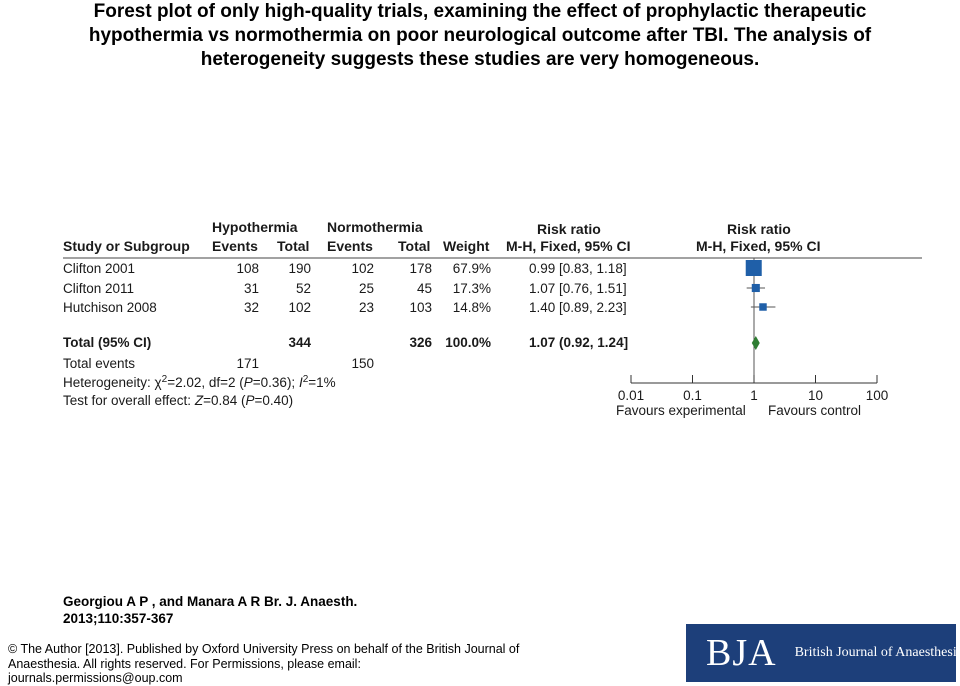 Image resolution: width=960 pixels, height=686 pixels. Describe the element at coordinates (299, 307) in the screenshot. I see `study-total-hypo: 102` at that location.